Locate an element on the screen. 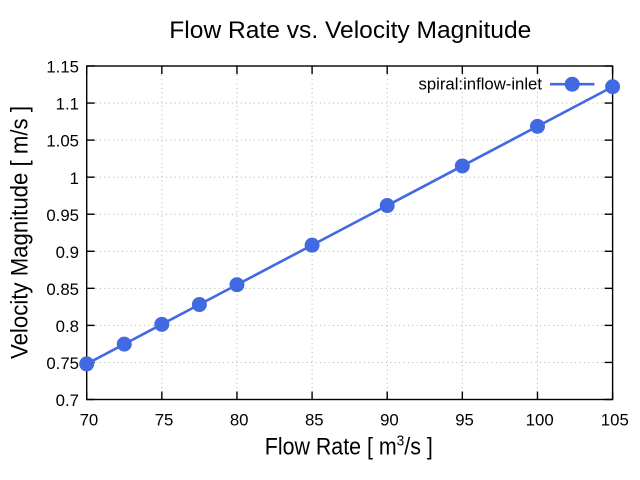  svg-text: spiral:inflow-inlet is located at coordinates (481, 85).